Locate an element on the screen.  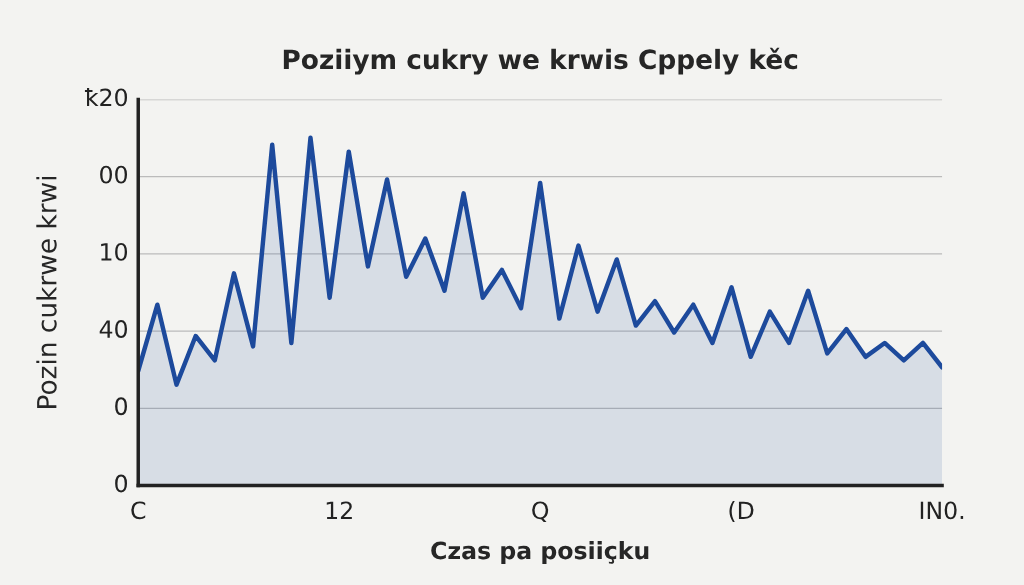
text: C is located at coordinates (138, 510).